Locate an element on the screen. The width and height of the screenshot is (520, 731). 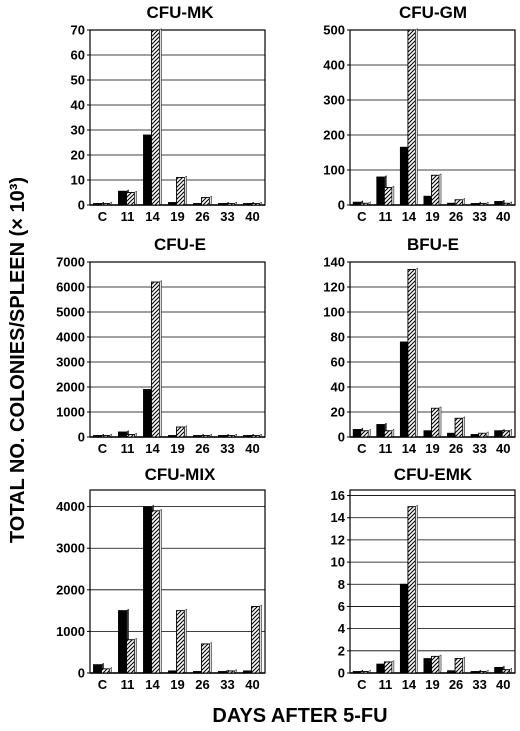
y-tick-label: 8 is located at coordinates (341, 584).